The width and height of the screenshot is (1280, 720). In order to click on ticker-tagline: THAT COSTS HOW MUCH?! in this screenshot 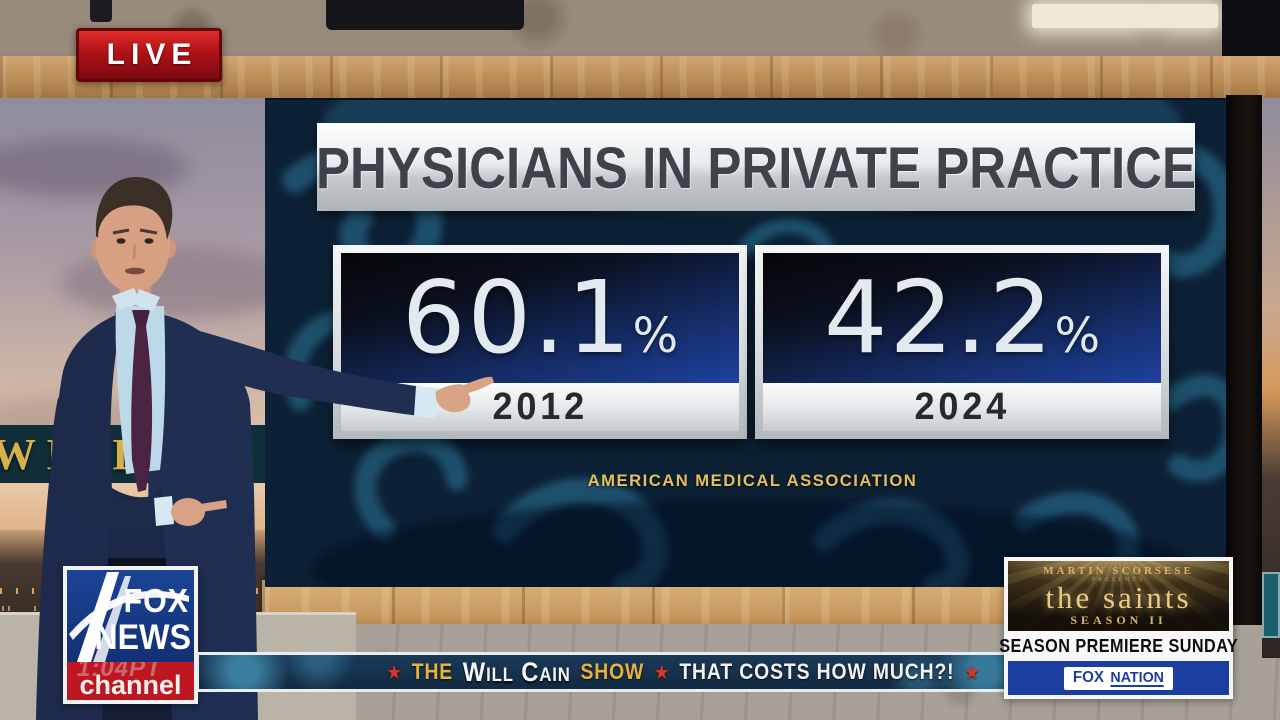, I will do `click(817, 671)`.